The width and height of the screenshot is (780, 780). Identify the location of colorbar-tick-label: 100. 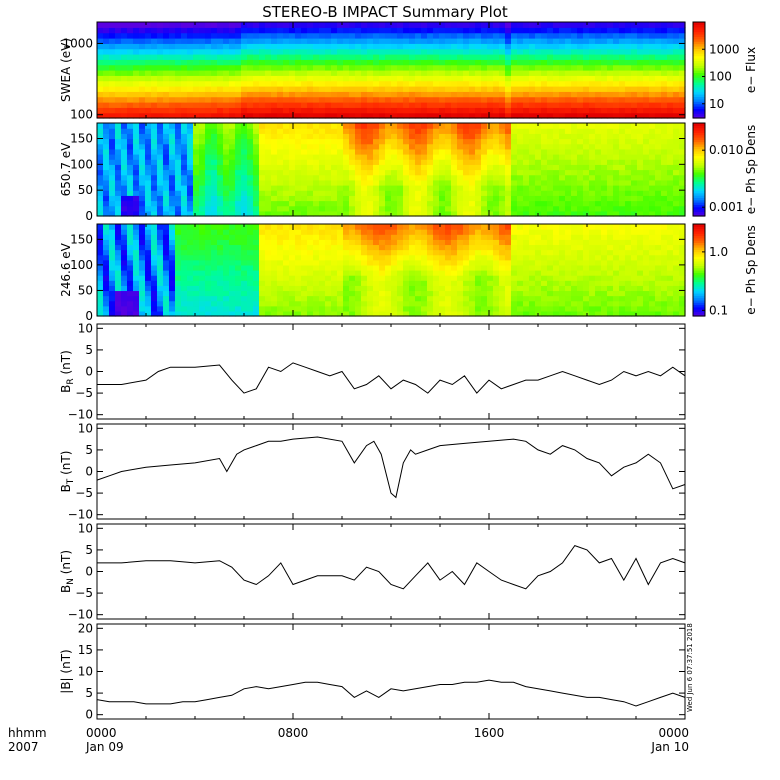
(720, 77).